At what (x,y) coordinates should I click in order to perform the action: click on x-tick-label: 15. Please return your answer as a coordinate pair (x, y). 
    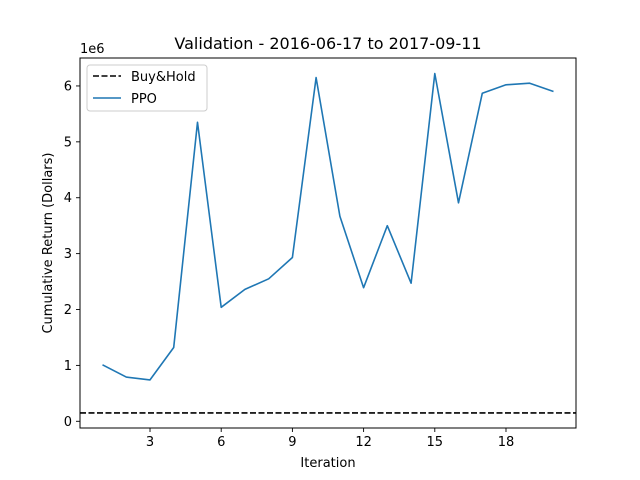
    Looking at the image, I should click on (435, 442).